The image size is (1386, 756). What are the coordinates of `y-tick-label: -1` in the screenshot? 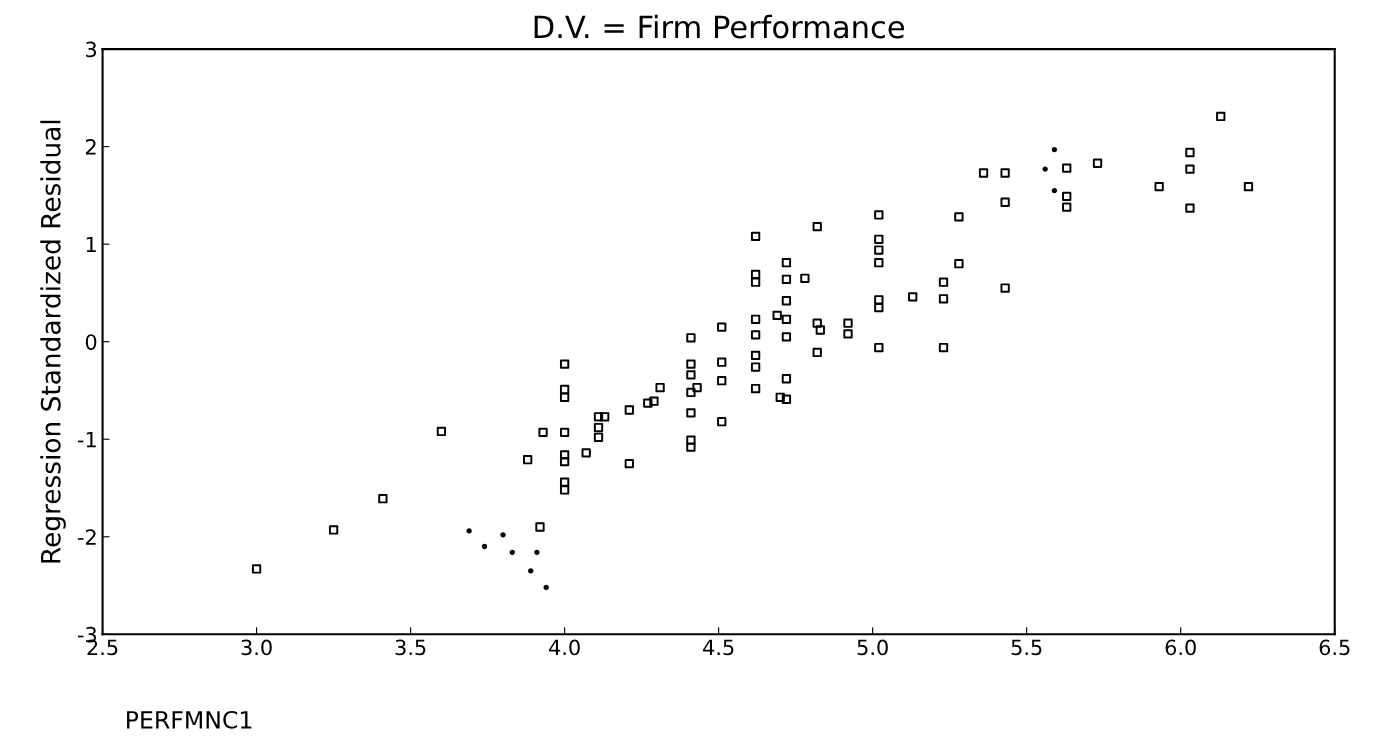 It's located at (86, 439).